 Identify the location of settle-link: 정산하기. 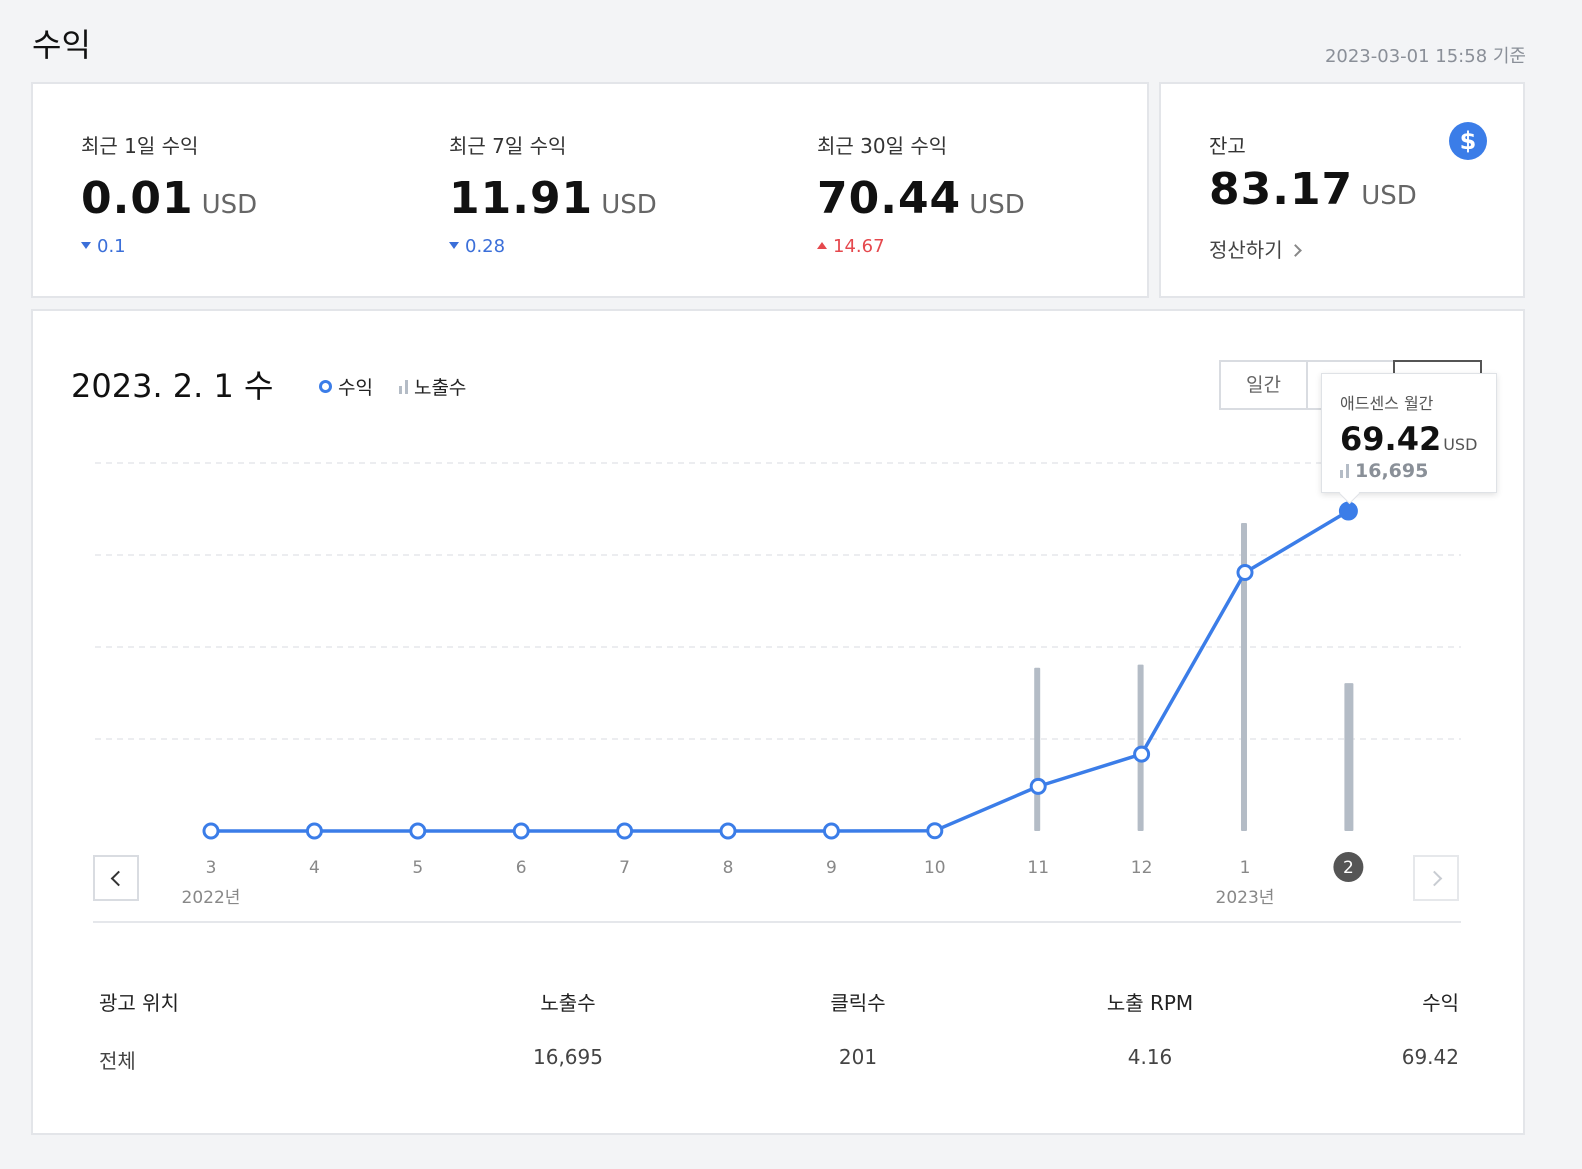
(1255, 248).